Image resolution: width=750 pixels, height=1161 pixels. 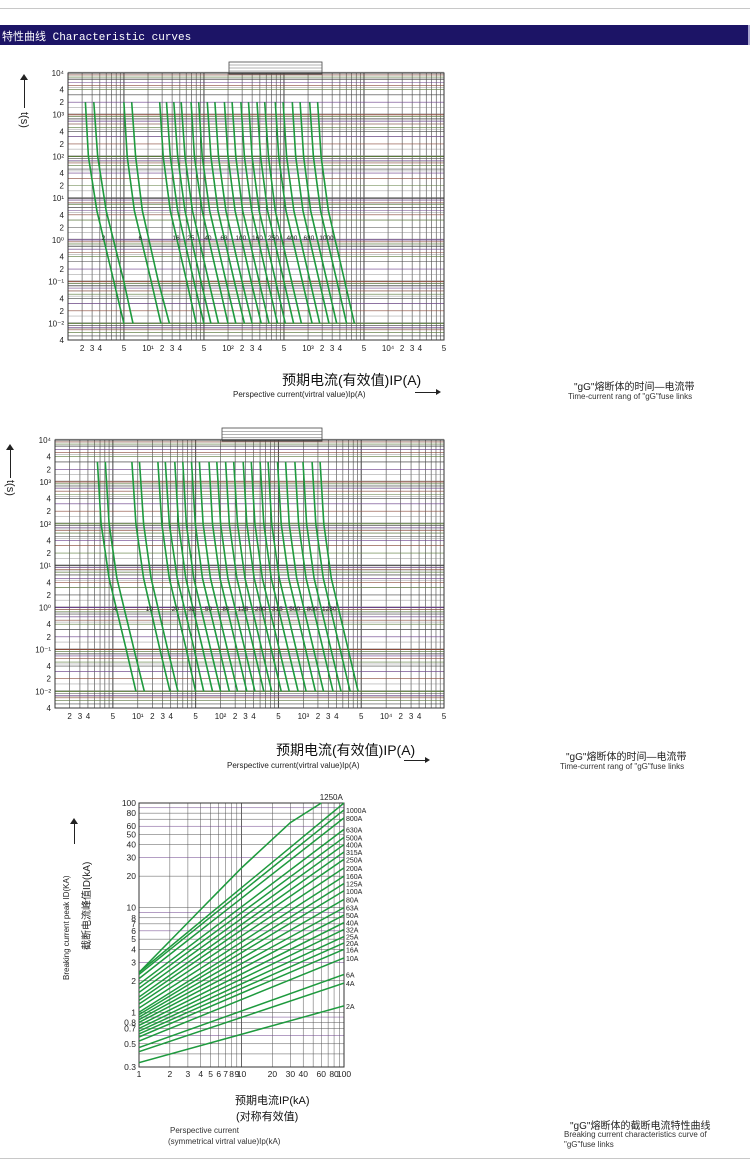 I want to click on chart1-curve-16-max, so click(x=185, y=213).